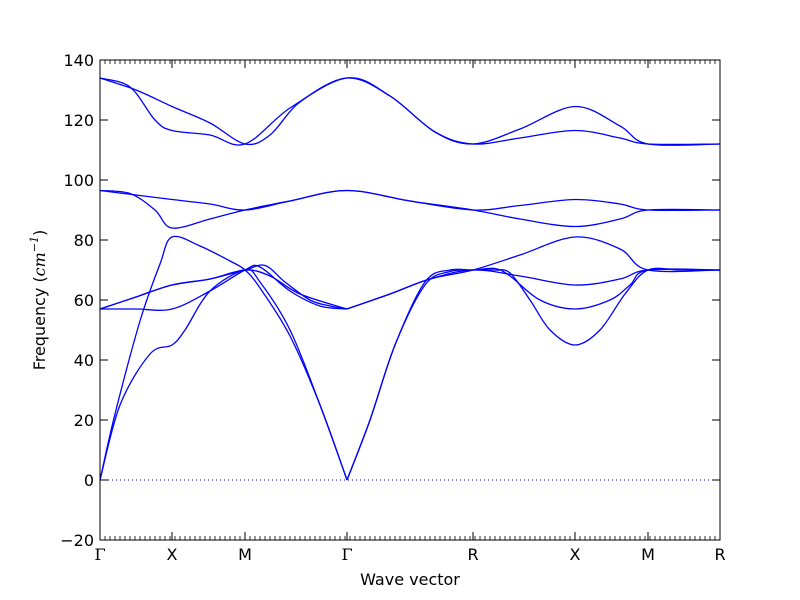  Describe the element at coordinates (39, 233) in the screenshot. I see `y-axis-label-suffix: )` at that location.